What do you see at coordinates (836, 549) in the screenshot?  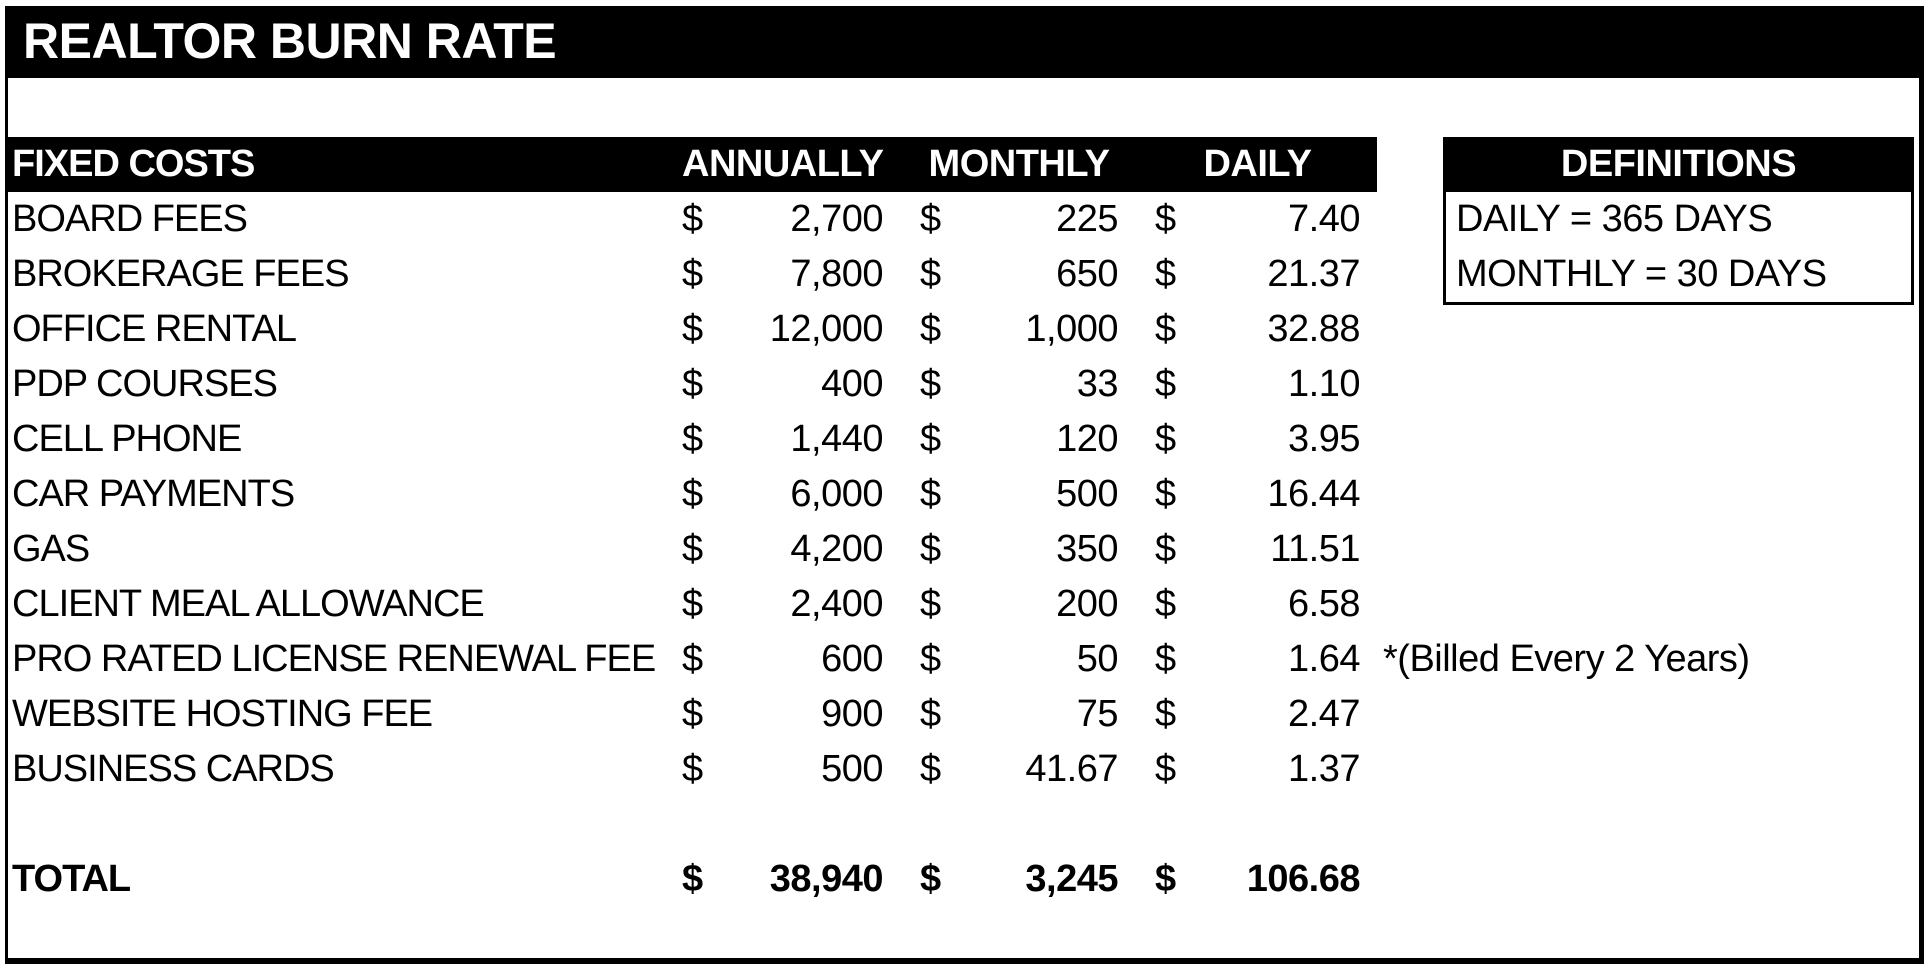 I see `cell-annual-value: 4,200` at bounding box center [836, 549].